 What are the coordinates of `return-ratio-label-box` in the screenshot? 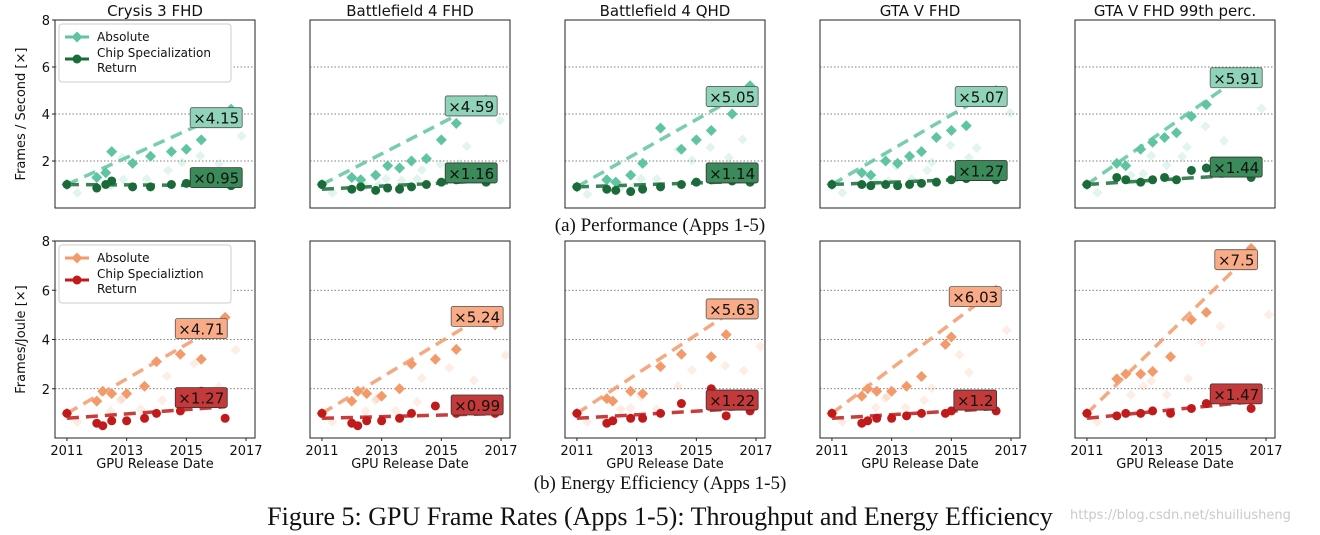 It's located at (201, 398).